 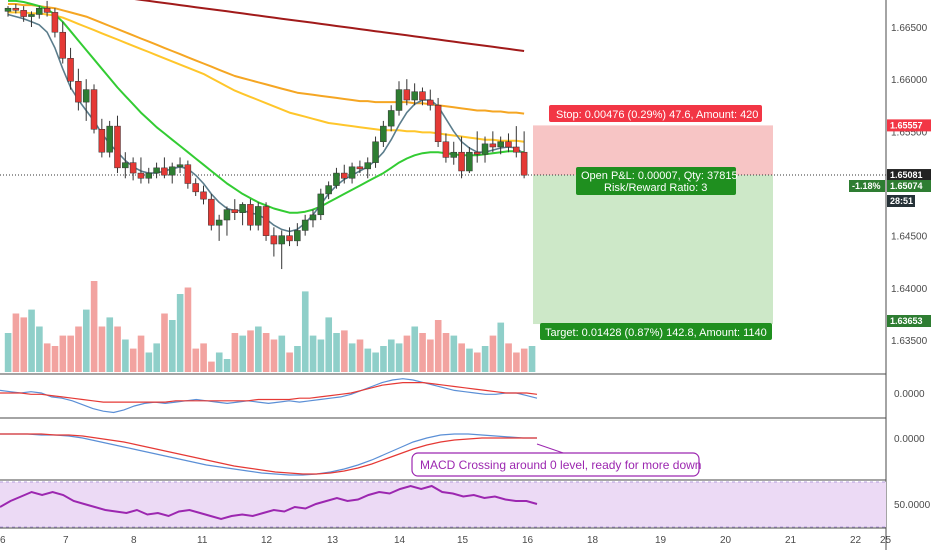 I want to click on time-tick-label: 20, so click(x=726, y=540).